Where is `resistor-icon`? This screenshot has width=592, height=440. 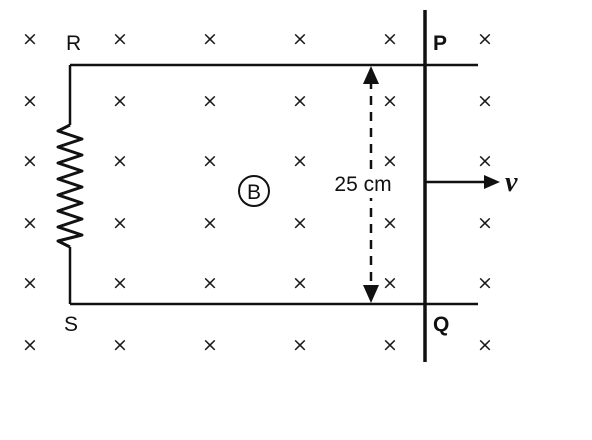 resistor-icon is located at coordinates (70, 186).